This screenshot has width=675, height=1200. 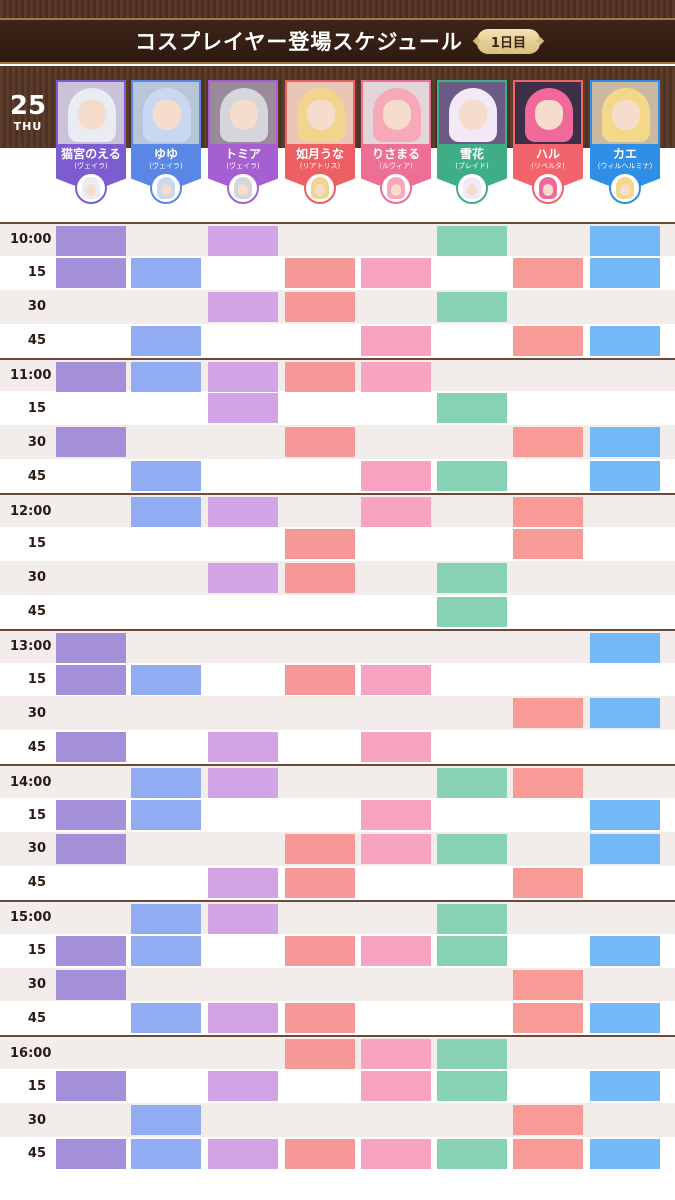 What do you see at coordinates (320, 143) in the screenshot?
I see `cast-card: 如月うな (リアトリス)` at bounding box center [320, 143].